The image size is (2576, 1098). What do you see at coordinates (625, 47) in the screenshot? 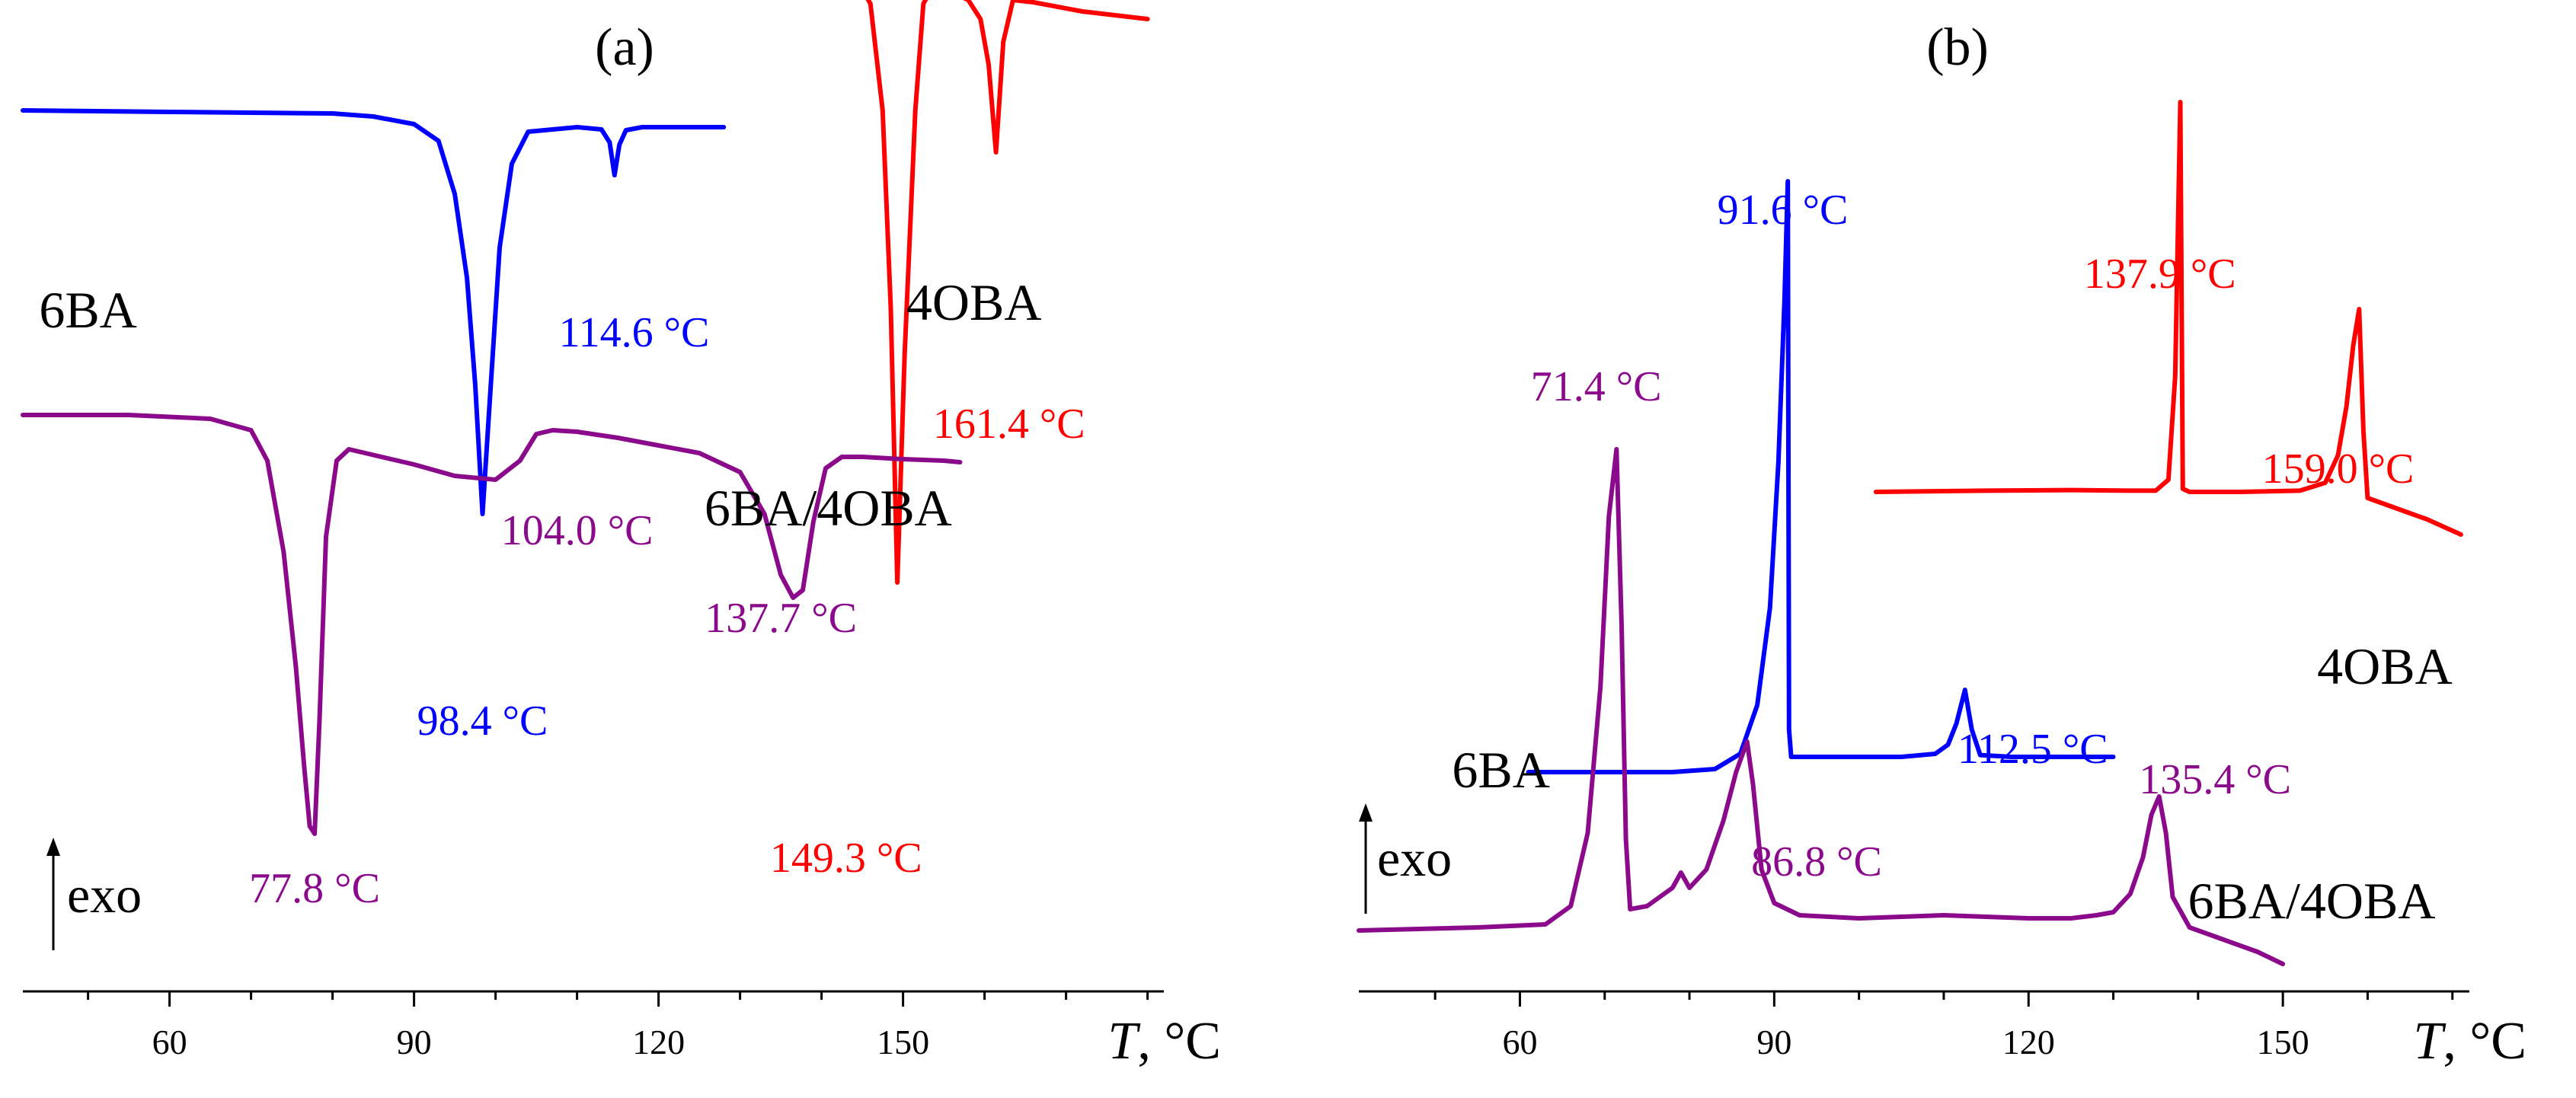
I see `panel-a-title: (a)` at bounding box center [625, 47].